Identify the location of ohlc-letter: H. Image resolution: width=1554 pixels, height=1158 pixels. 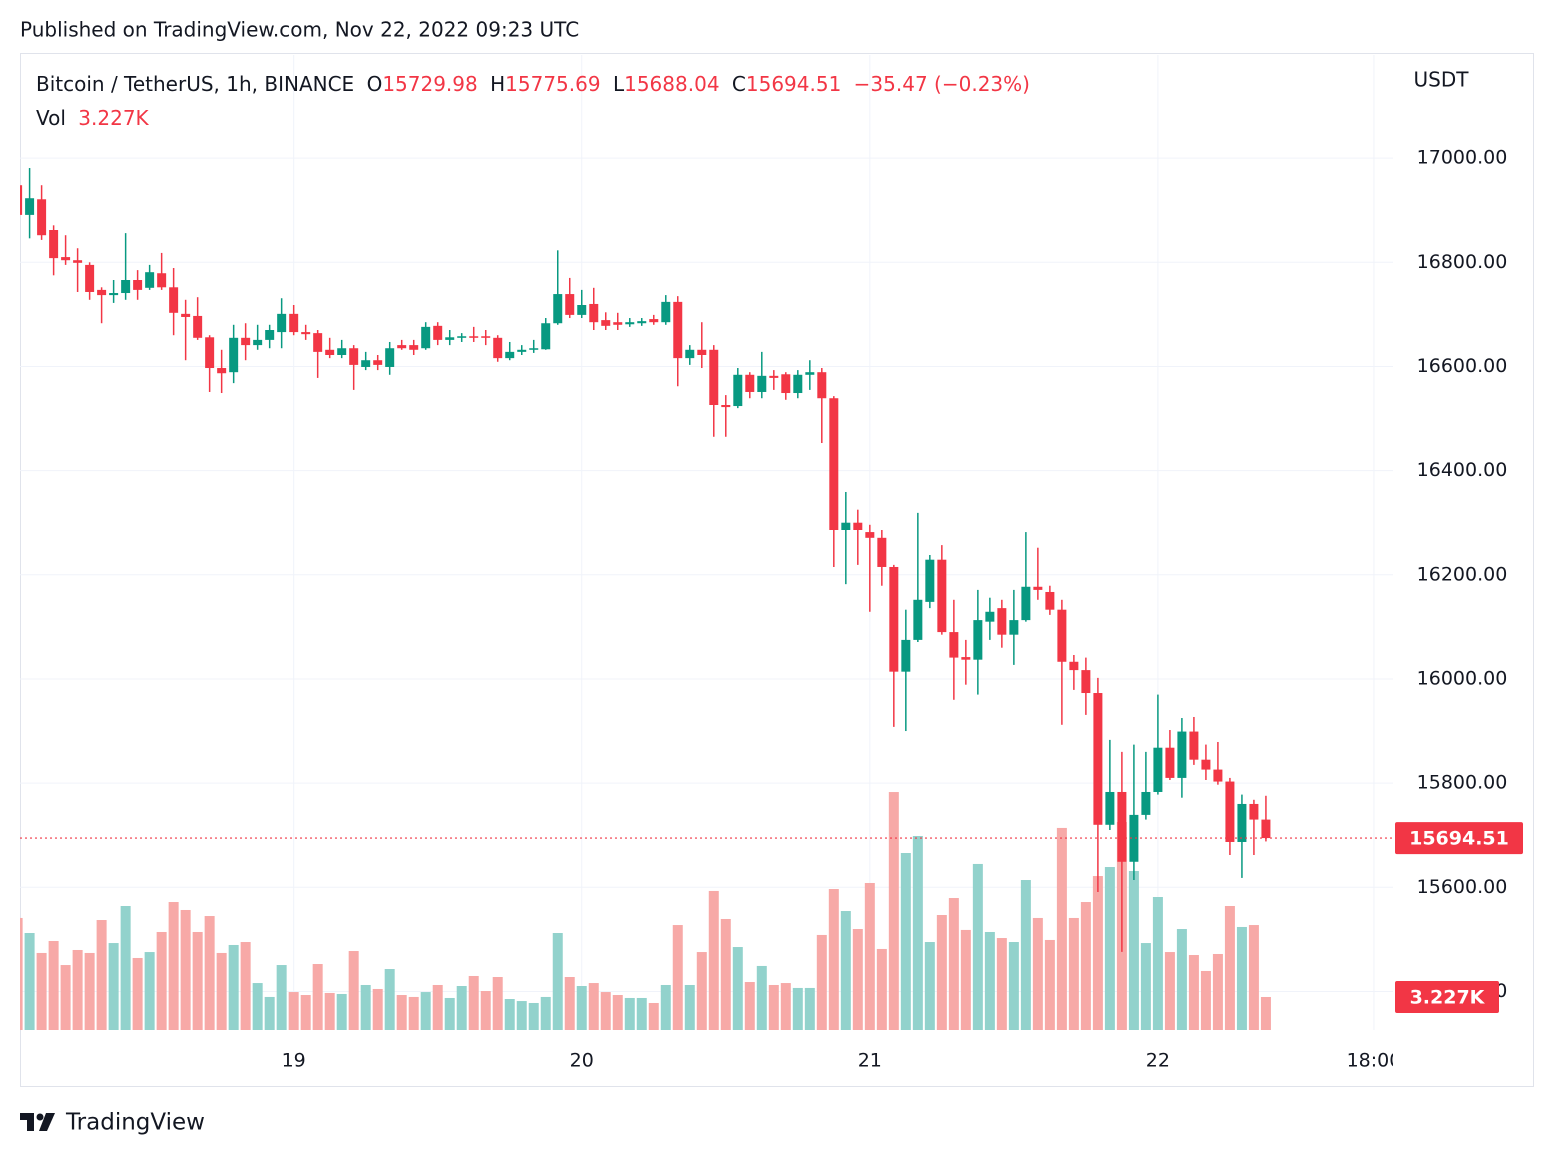
(497, 84).